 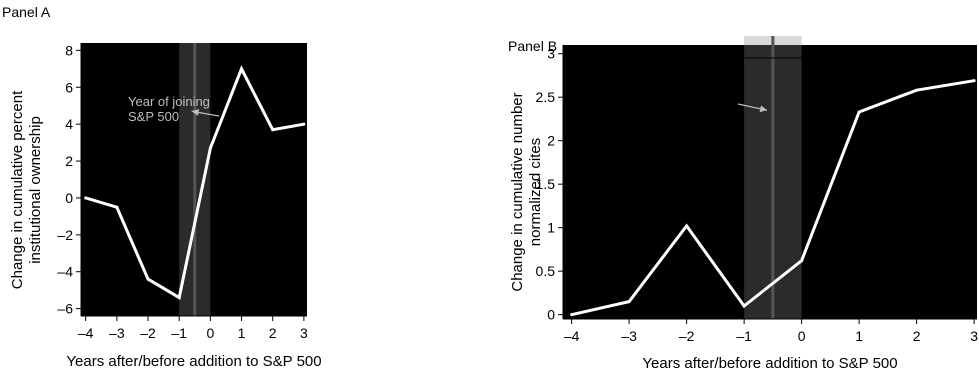 What do you see at coordinates (169, 101) in the screenshot?
I see `annotation-text: Year of joining` at bounding box center [169, 101].